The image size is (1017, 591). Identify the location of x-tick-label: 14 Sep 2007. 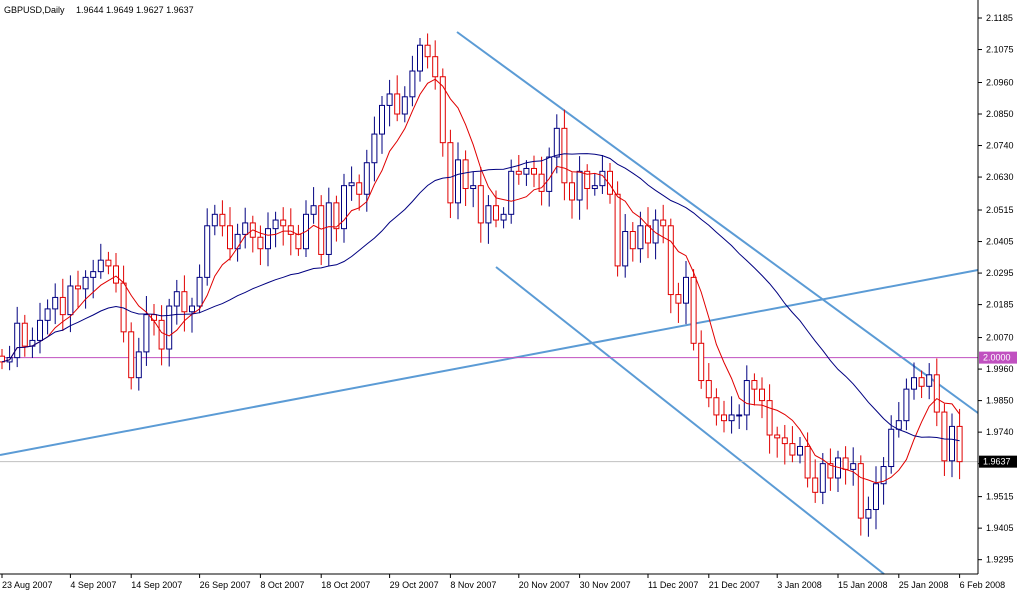
(156, 585).